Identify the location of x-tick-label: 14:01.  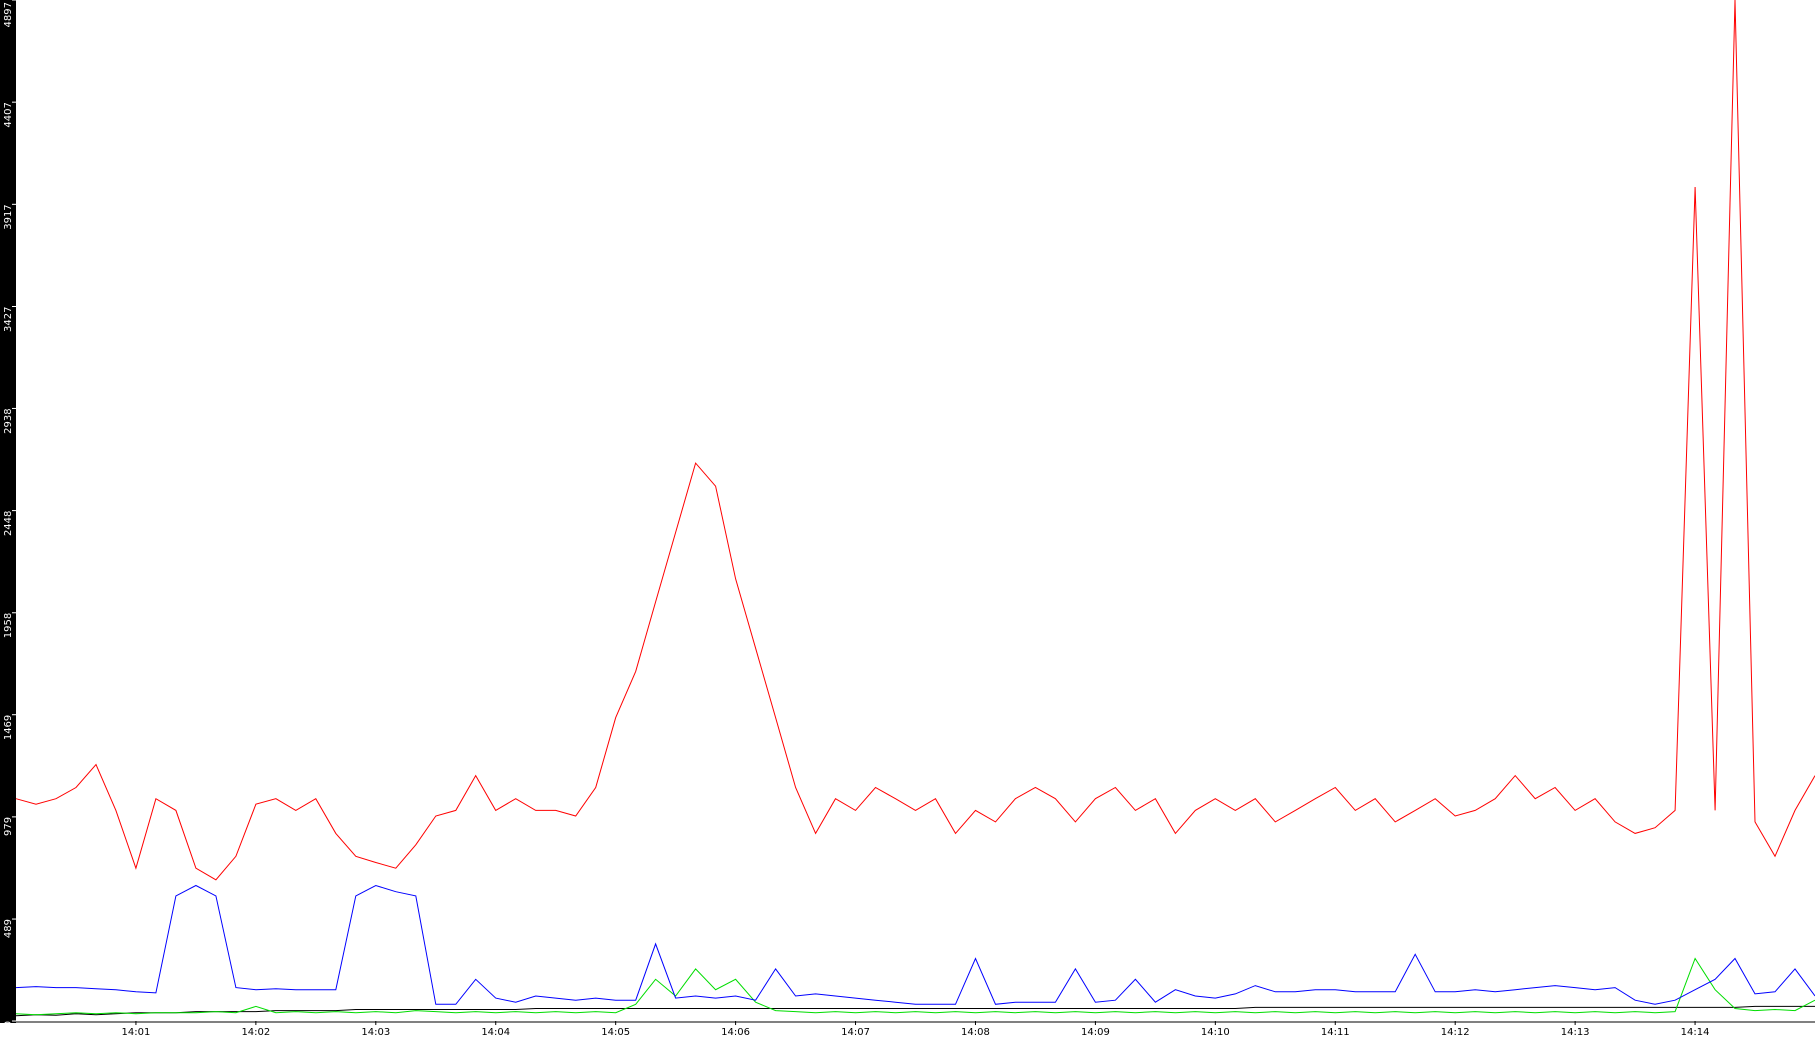
(136, 1032).